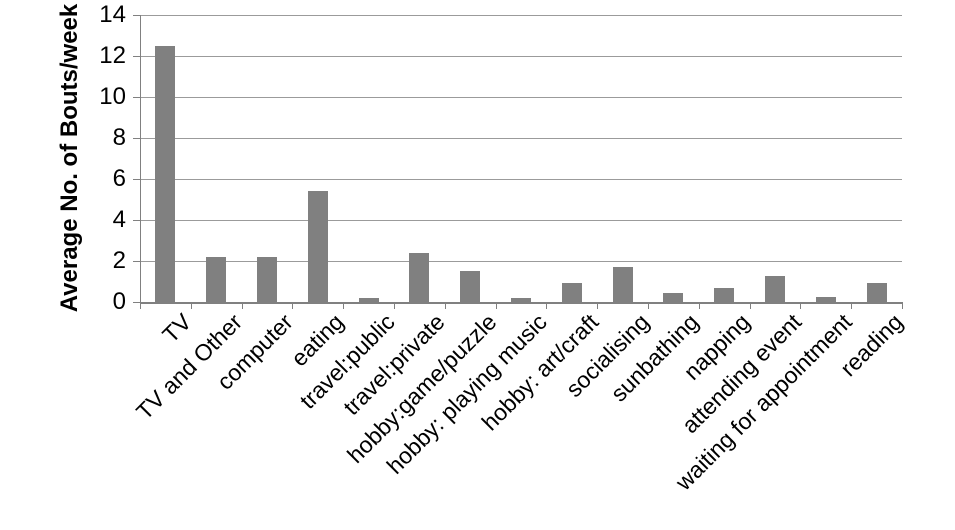 This screenshot has height=530, width=955. Describe the element at coordinates (140, 162) in the screenshot. I see `y-axis-line` at that location.